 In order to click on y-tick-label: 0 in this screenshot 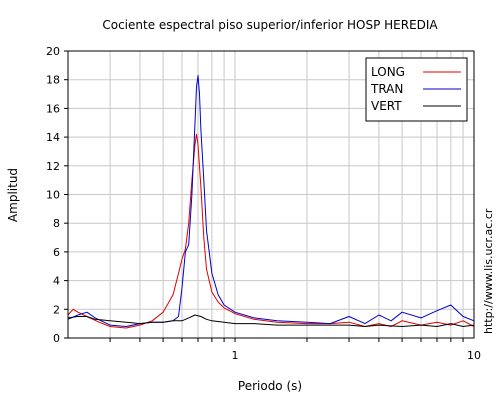, I will do `click(56, 338)`.